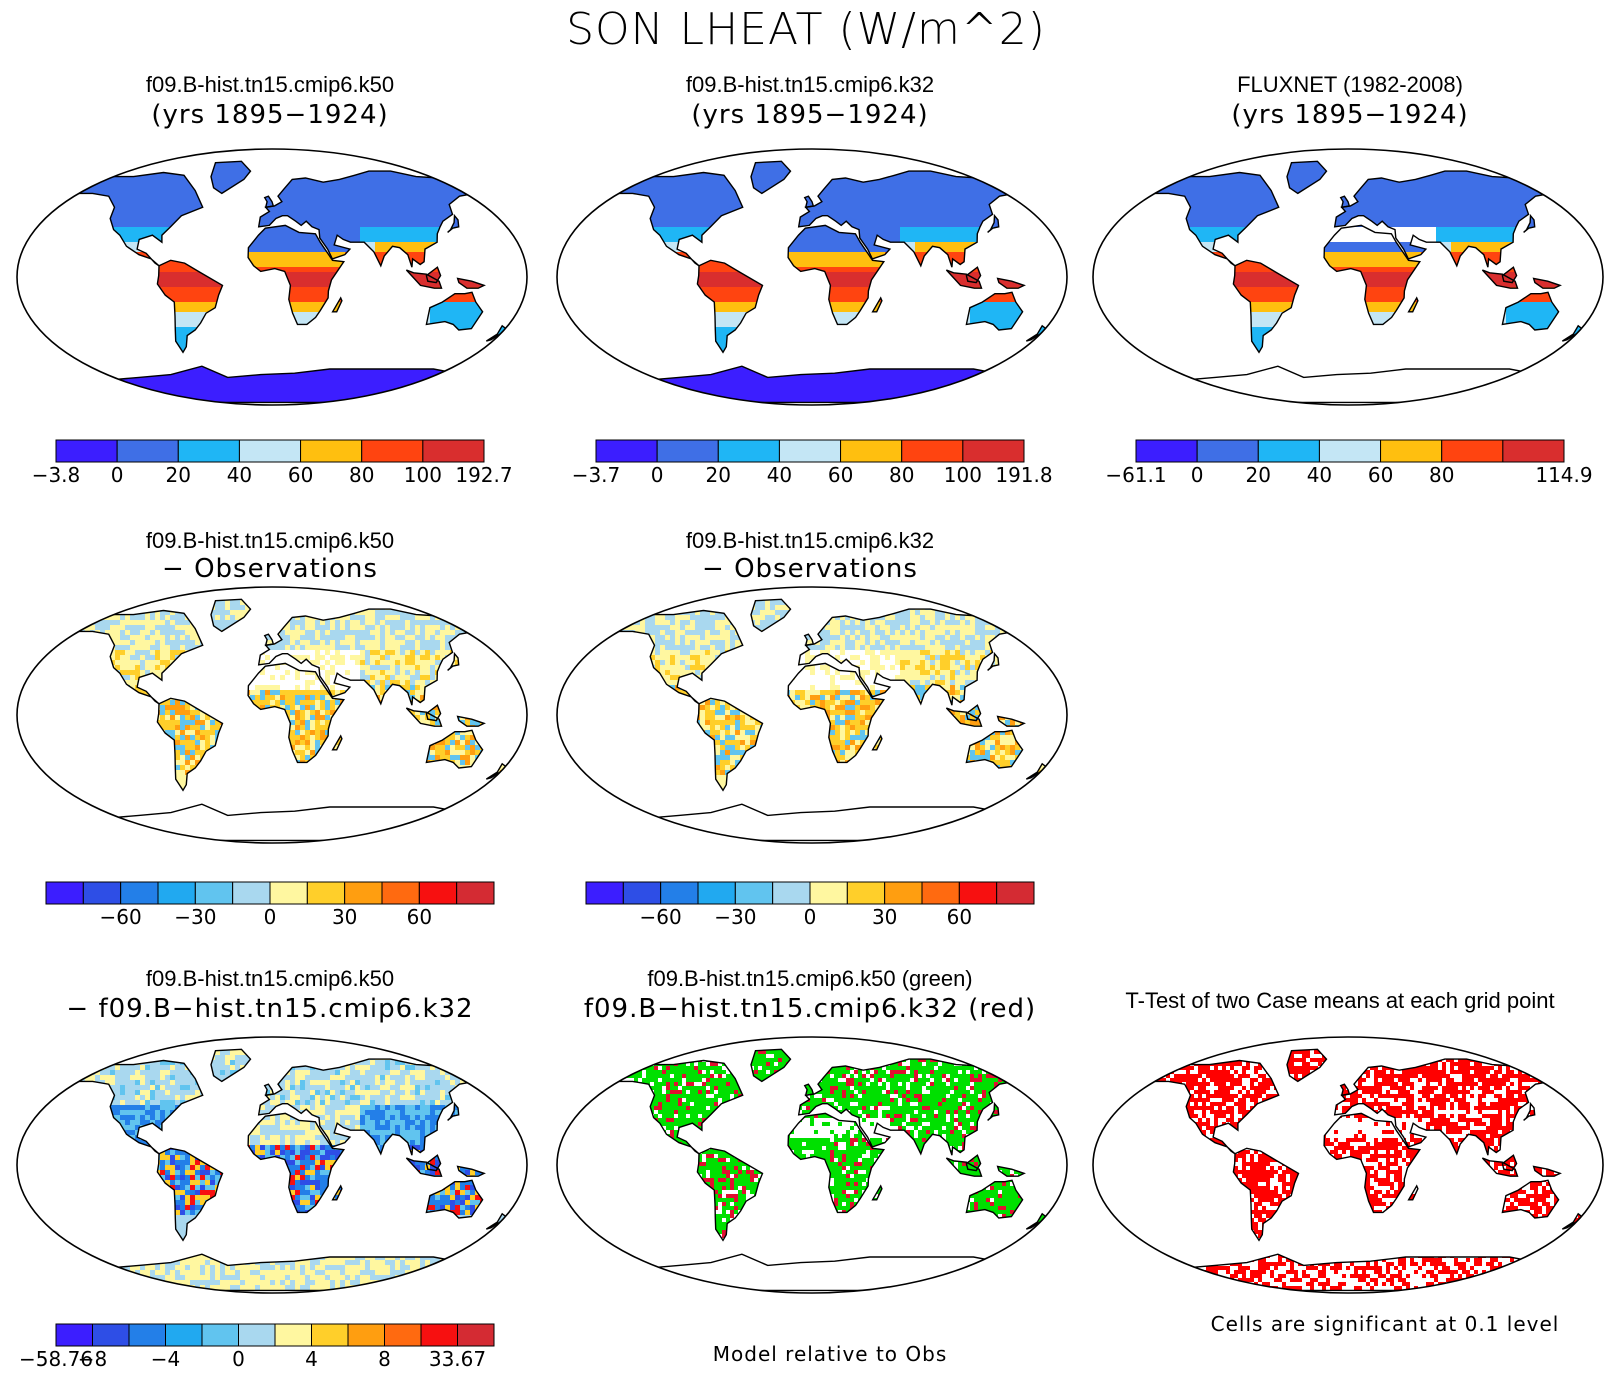 The height and width of the screenshot is (1385, 1612). I want to click on colorbar-k50-minus-obs: −60 −30 0 30 60, so click(270, 905).